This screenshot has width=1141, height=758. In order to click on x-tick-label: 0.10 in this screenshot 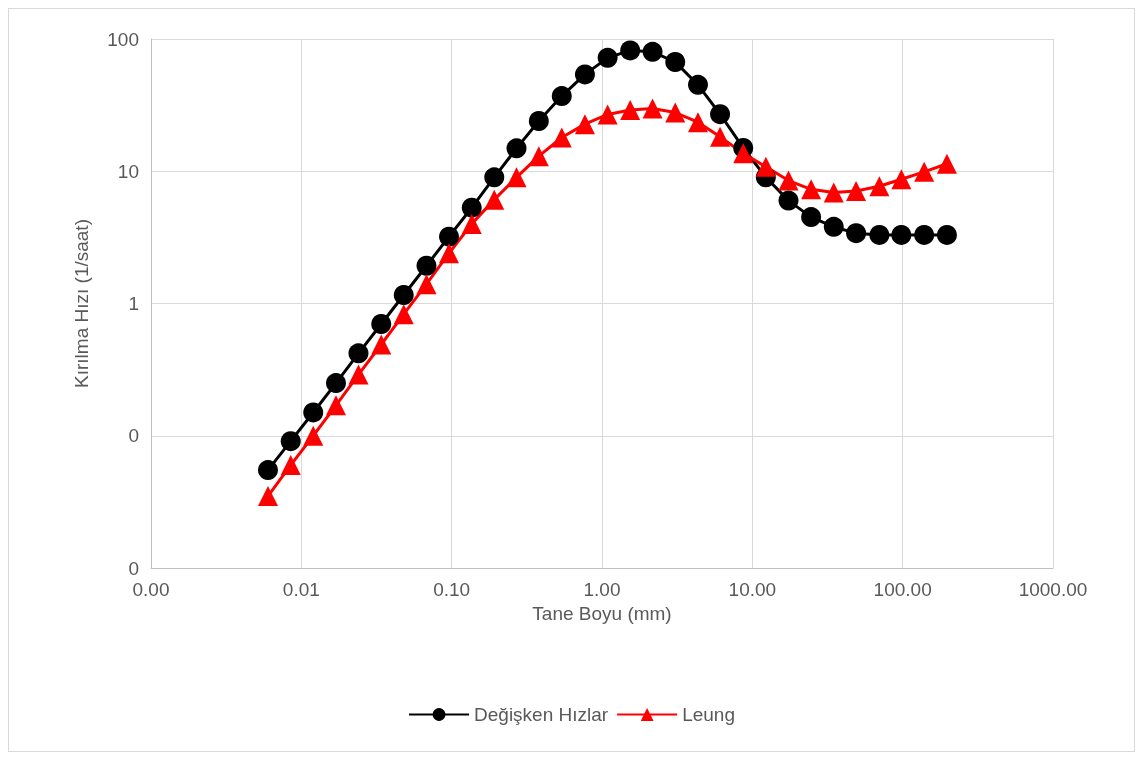, I will do `click(452, 589)`.